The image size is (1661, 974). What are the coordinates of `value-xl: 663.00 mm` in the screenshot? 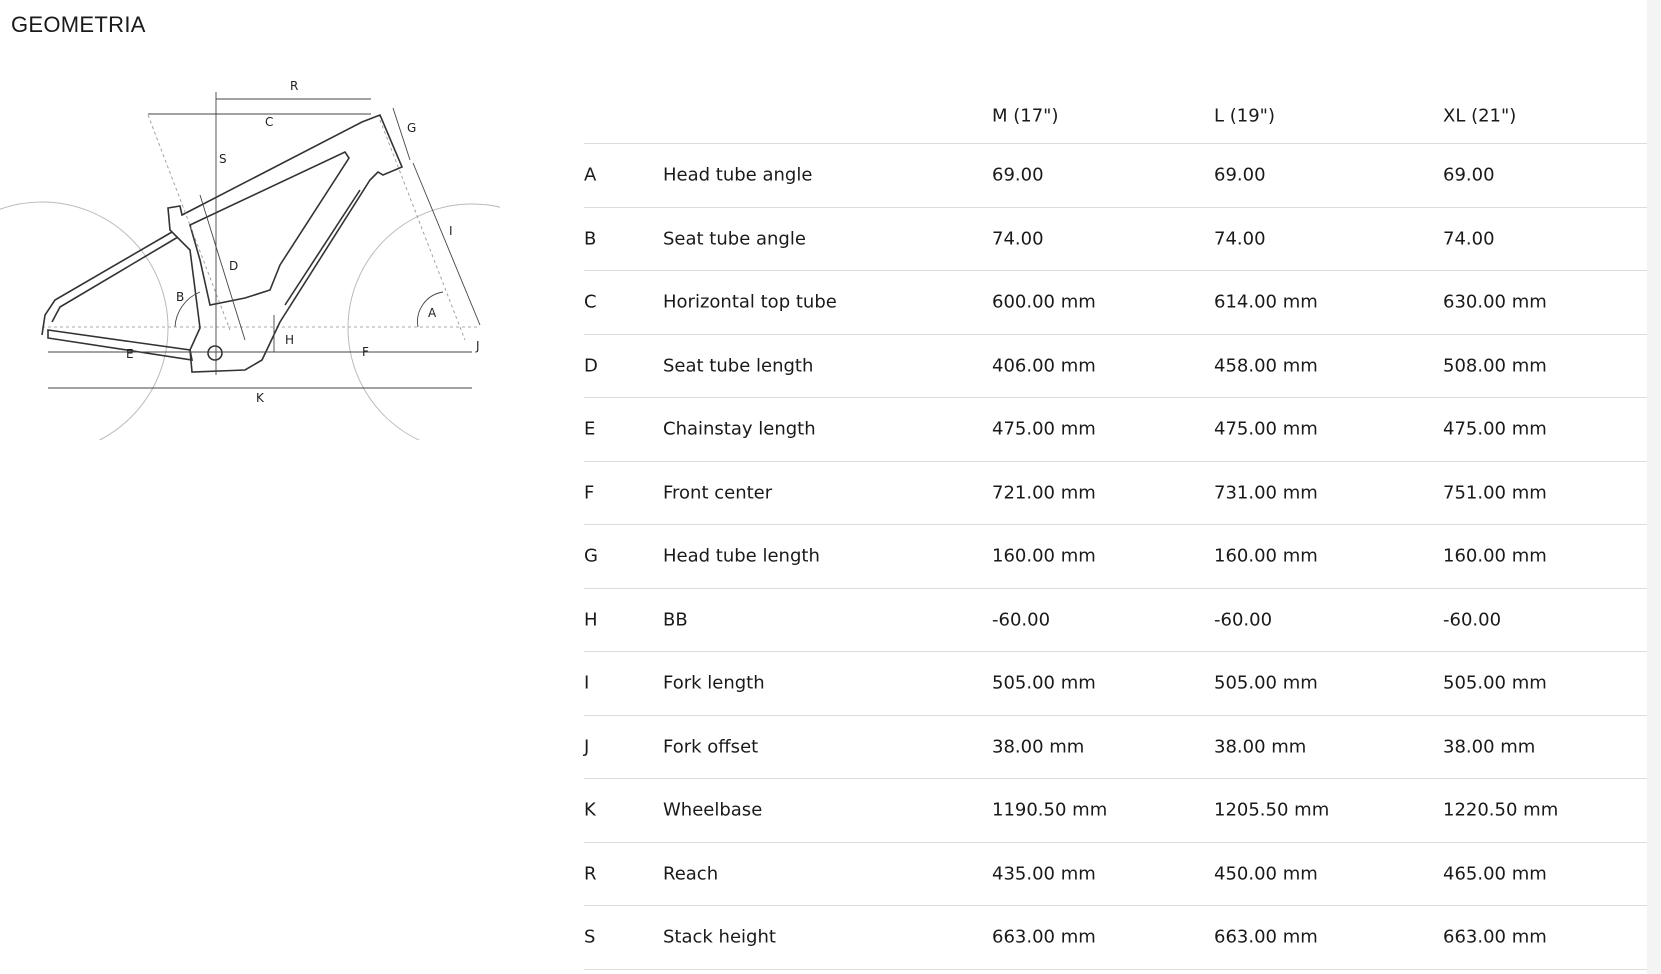 It's located at (1495, 937).